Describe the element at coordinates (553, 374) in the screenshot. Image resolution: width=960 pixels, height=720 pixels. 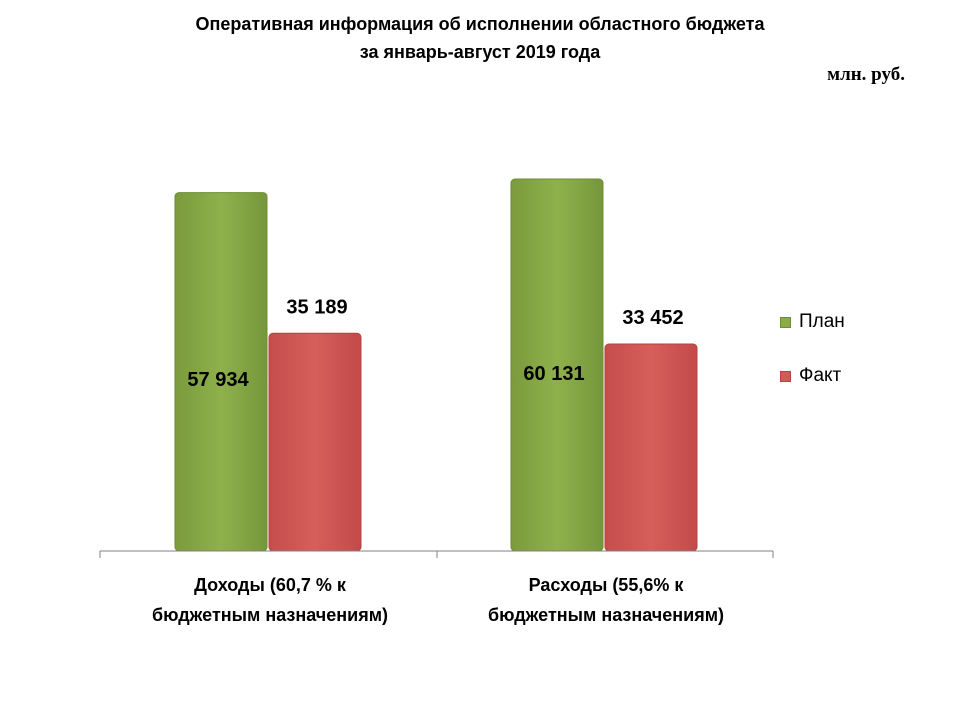
I see `data-label-plan-2: 60 131` at that location.